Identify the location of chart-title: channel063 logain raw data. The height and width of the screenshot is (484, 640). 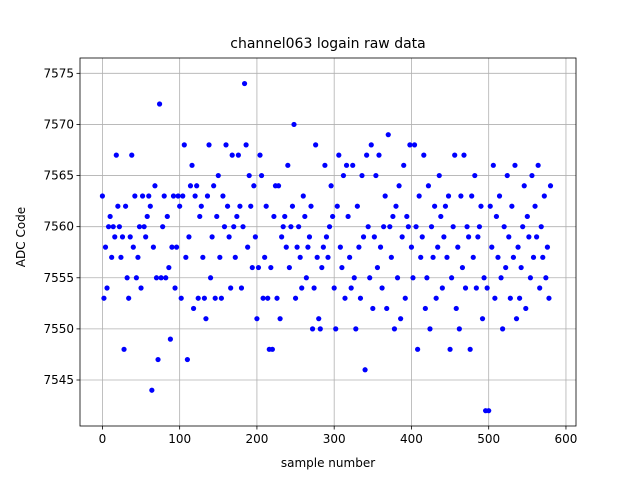
(327, 44).